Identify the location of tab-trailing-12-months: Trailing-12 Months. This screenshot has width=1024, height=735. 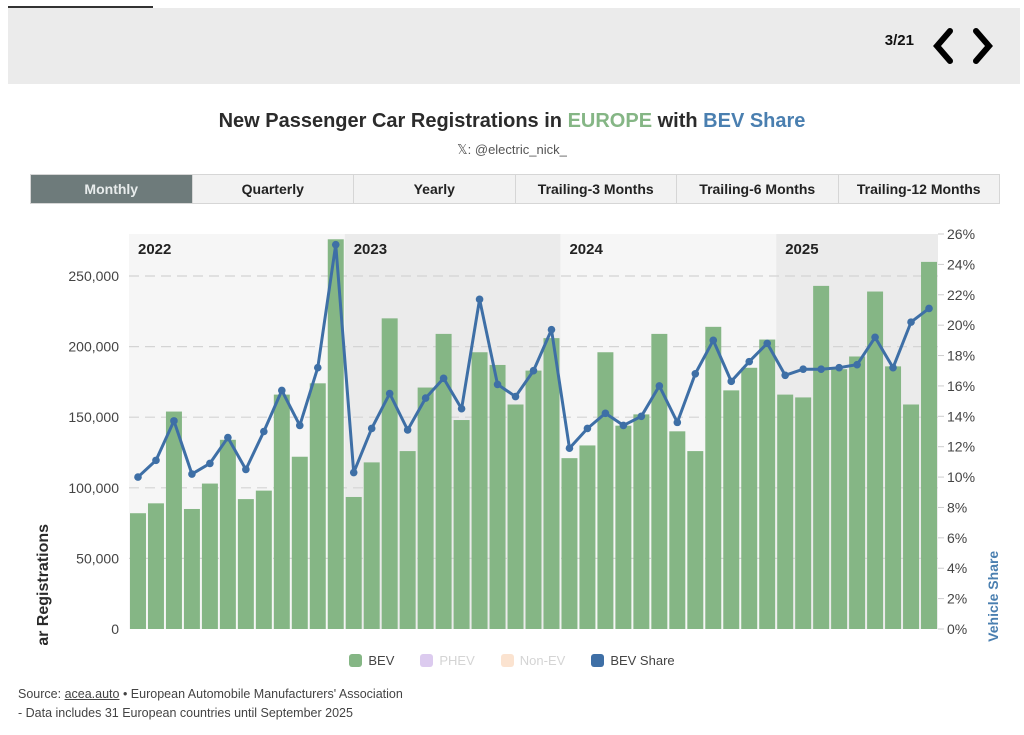
(918, 189).